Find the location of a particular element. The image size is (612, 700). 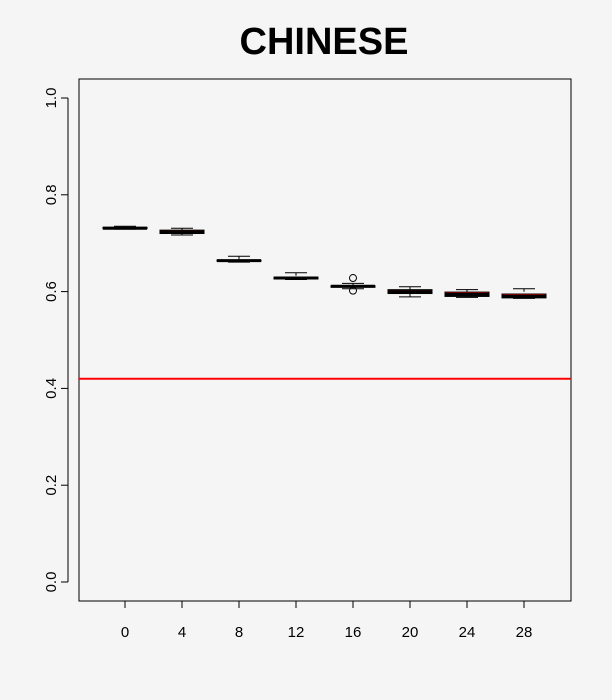

x-axis: 0 4 8 12 16 20 24 28 is located at coordinates (327, 620).